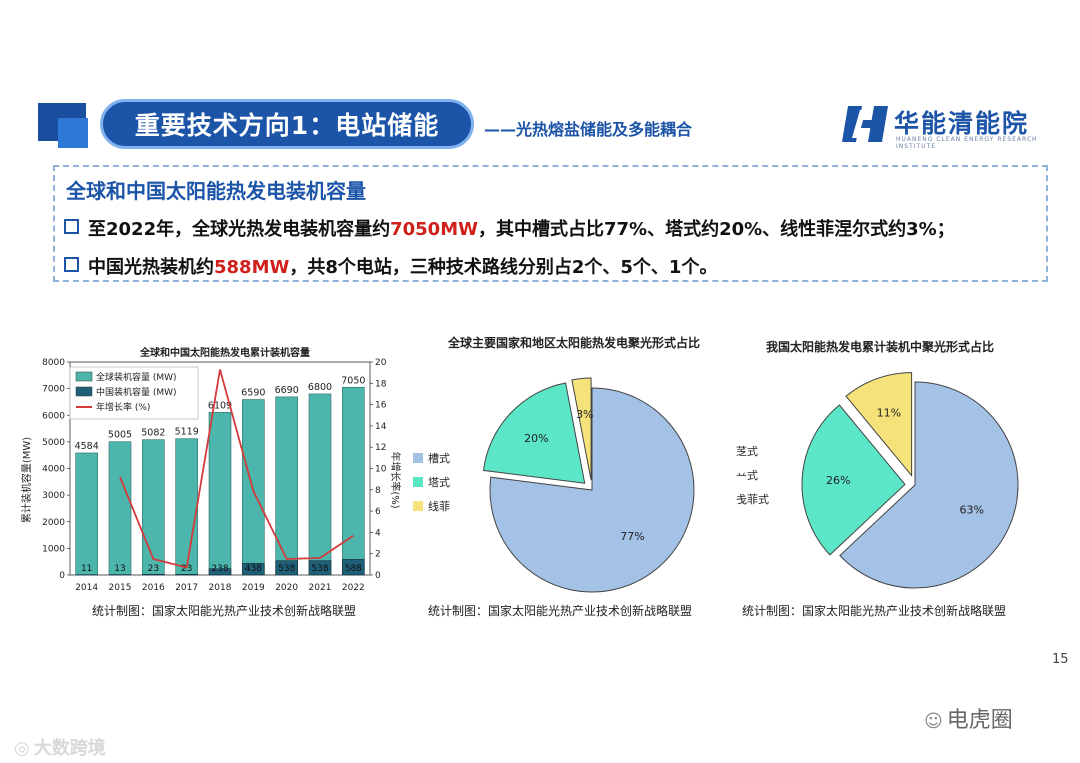  What do you see at coordinates (120, 588) in the screenshot?
I see `x-tick-label: 2015` at bounding box center [120, 588].